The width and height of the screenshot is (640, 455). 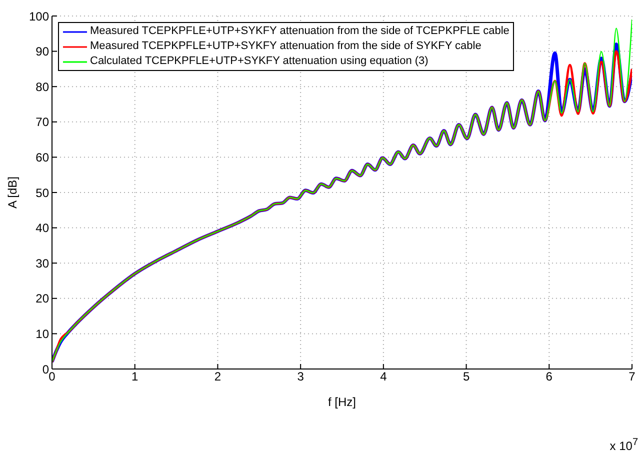 What do you see at coordinates (43, 122) in the screenshot?
I see `y-tick-label: 70` at bounding box center [43, 122].